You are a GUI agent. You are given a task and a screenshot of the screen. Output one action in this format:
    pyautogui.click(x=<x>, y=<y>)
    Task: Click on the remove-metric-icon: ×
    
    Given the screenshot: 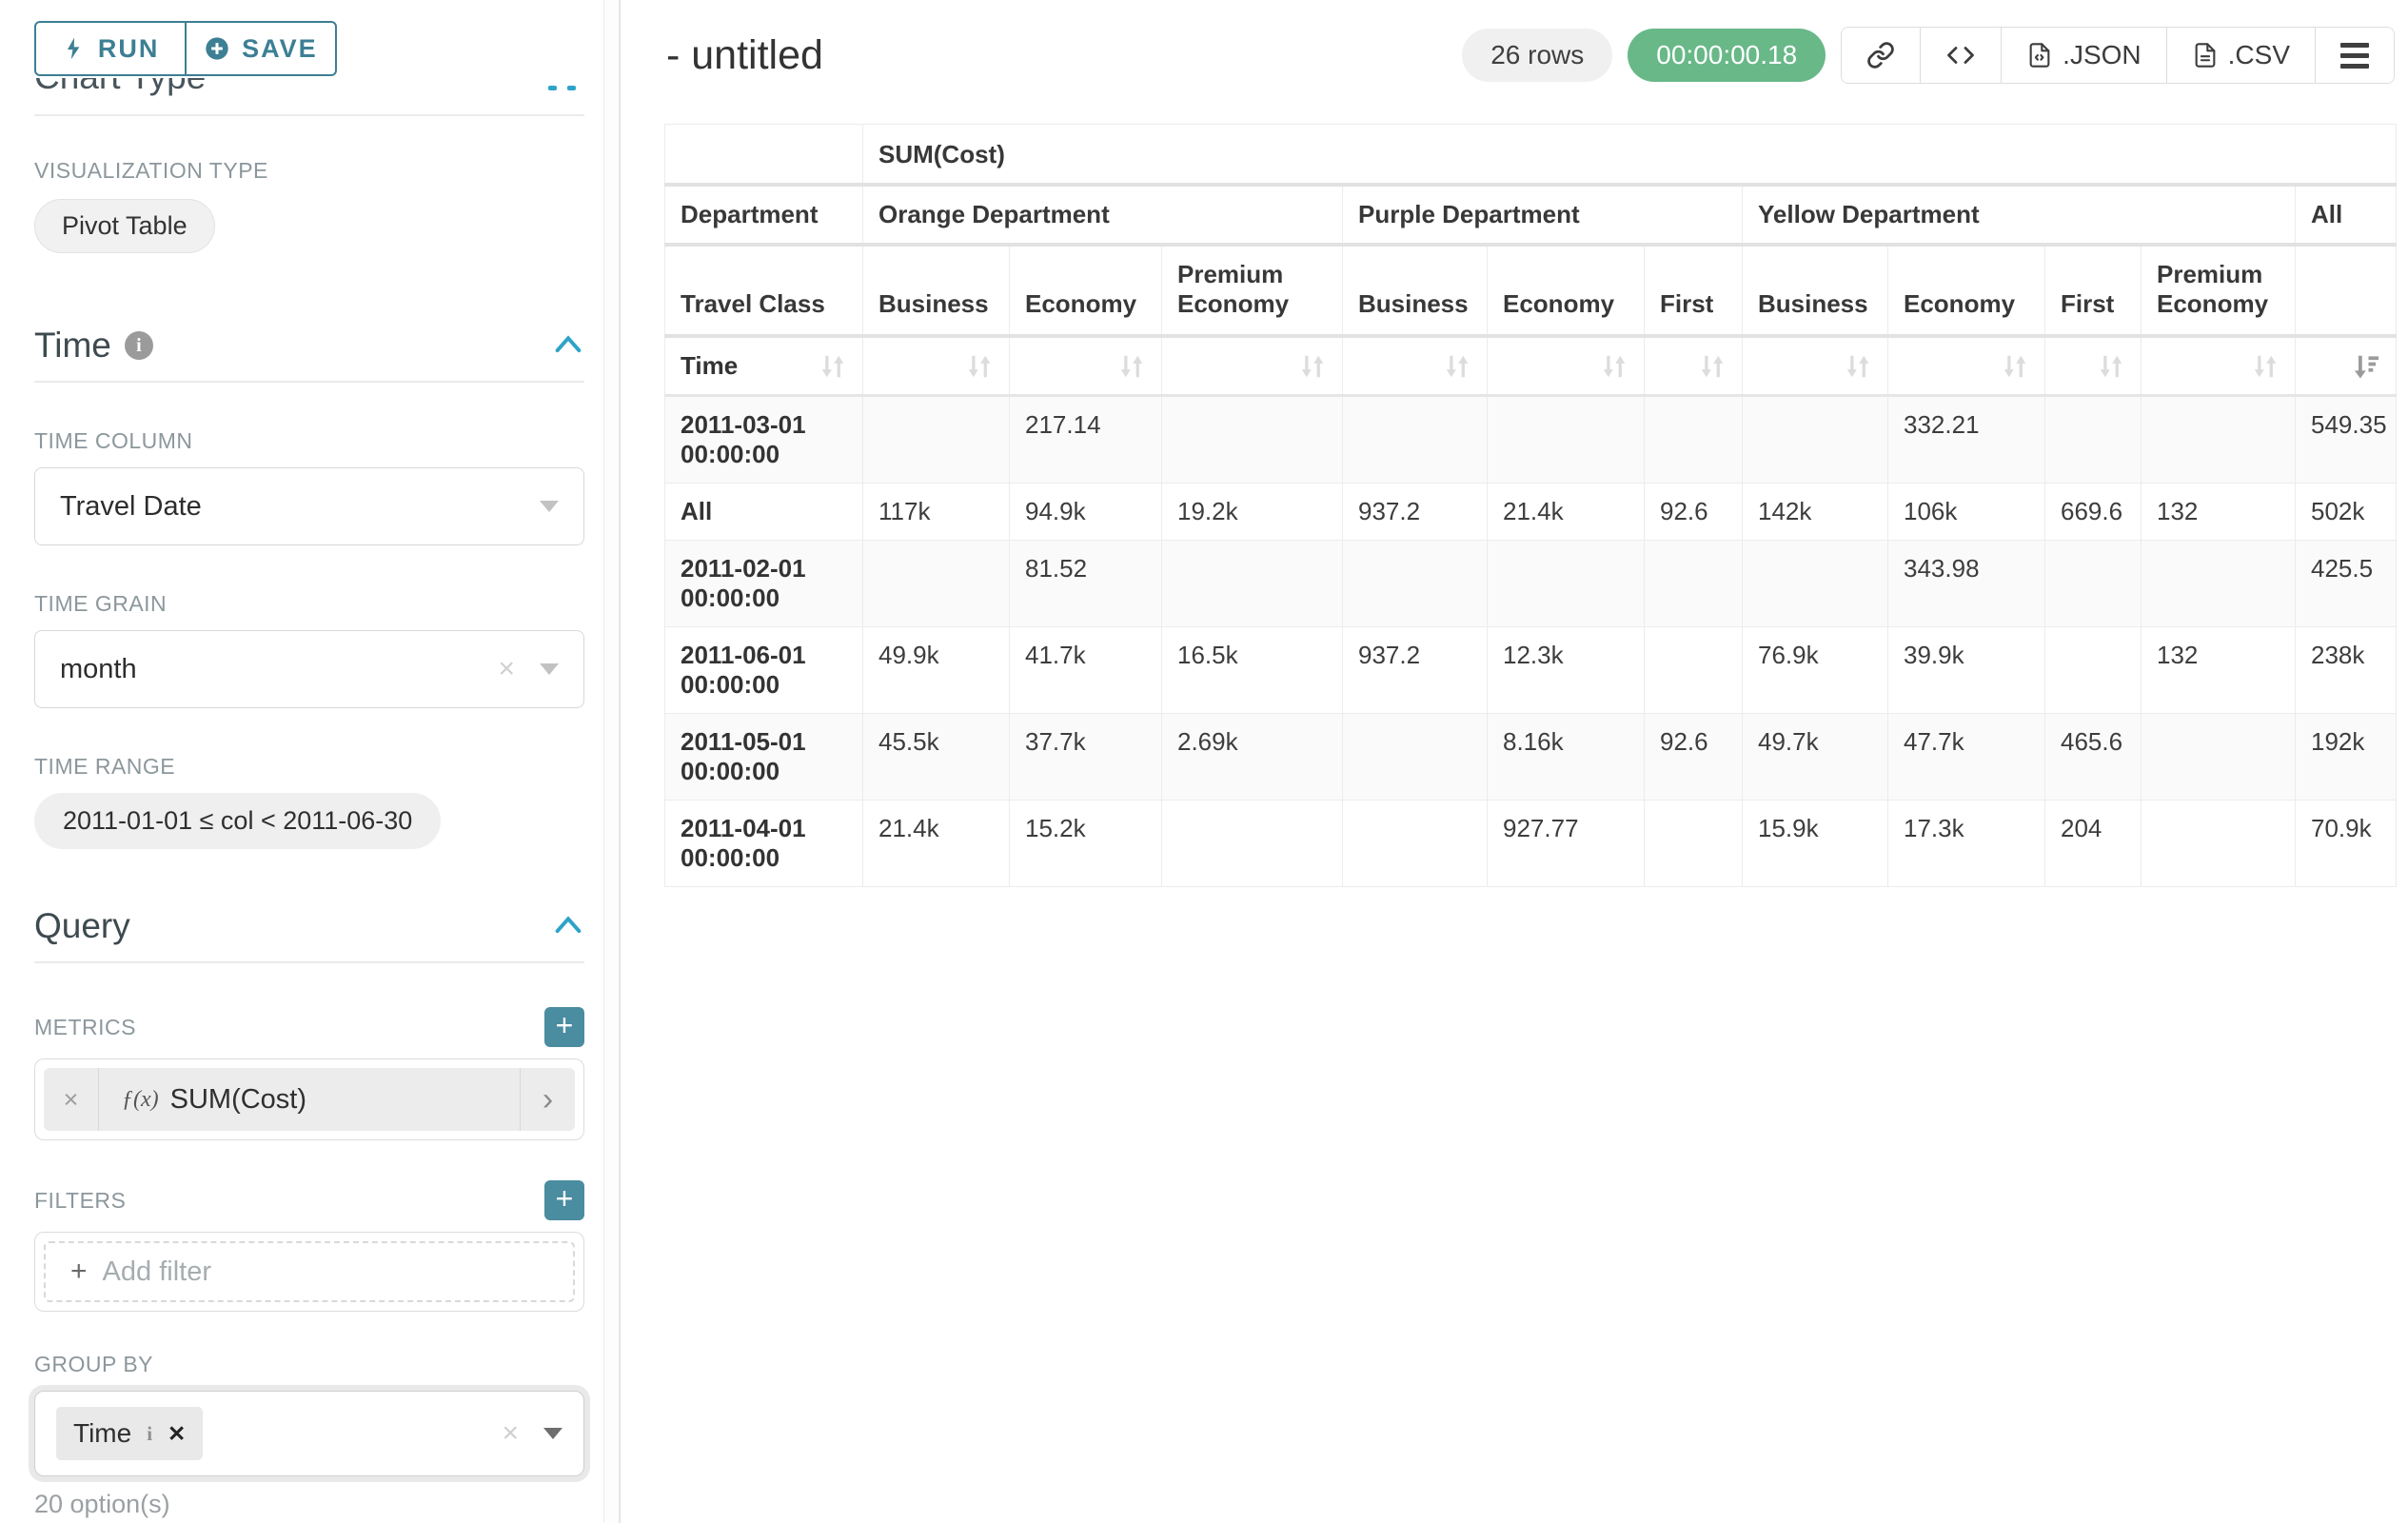 What is the action you would take?
    pyautogui.click(x=71, y=1100)
    